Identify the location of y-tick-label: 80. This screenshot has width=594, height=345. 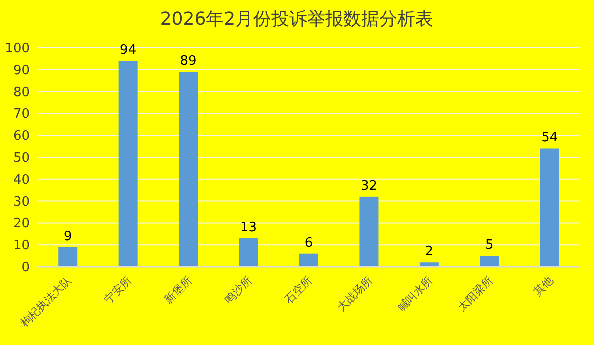
(21, 92).